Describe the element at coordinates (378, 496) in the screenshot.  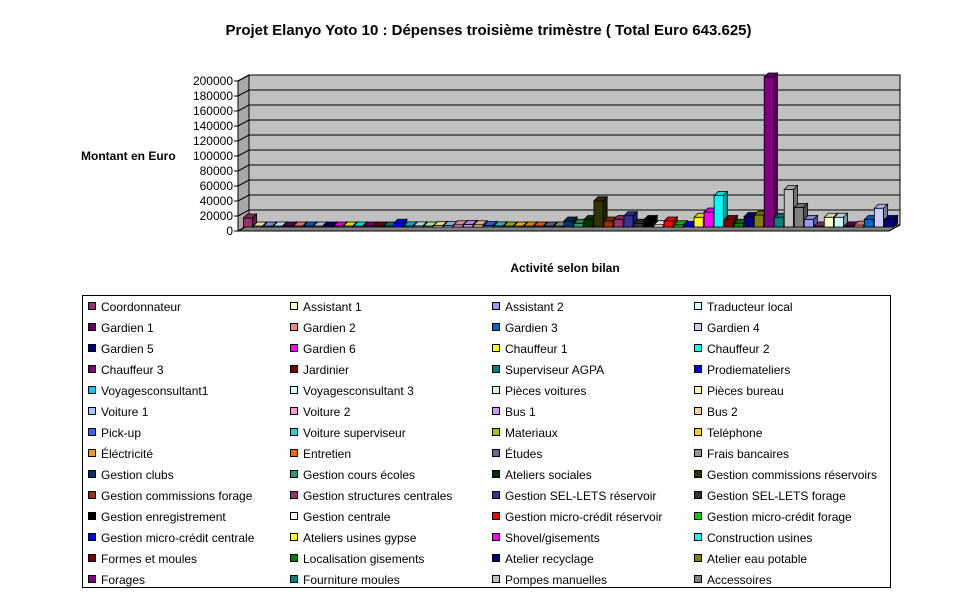
I see `legend-label: Gestion structures centrales` at that location.